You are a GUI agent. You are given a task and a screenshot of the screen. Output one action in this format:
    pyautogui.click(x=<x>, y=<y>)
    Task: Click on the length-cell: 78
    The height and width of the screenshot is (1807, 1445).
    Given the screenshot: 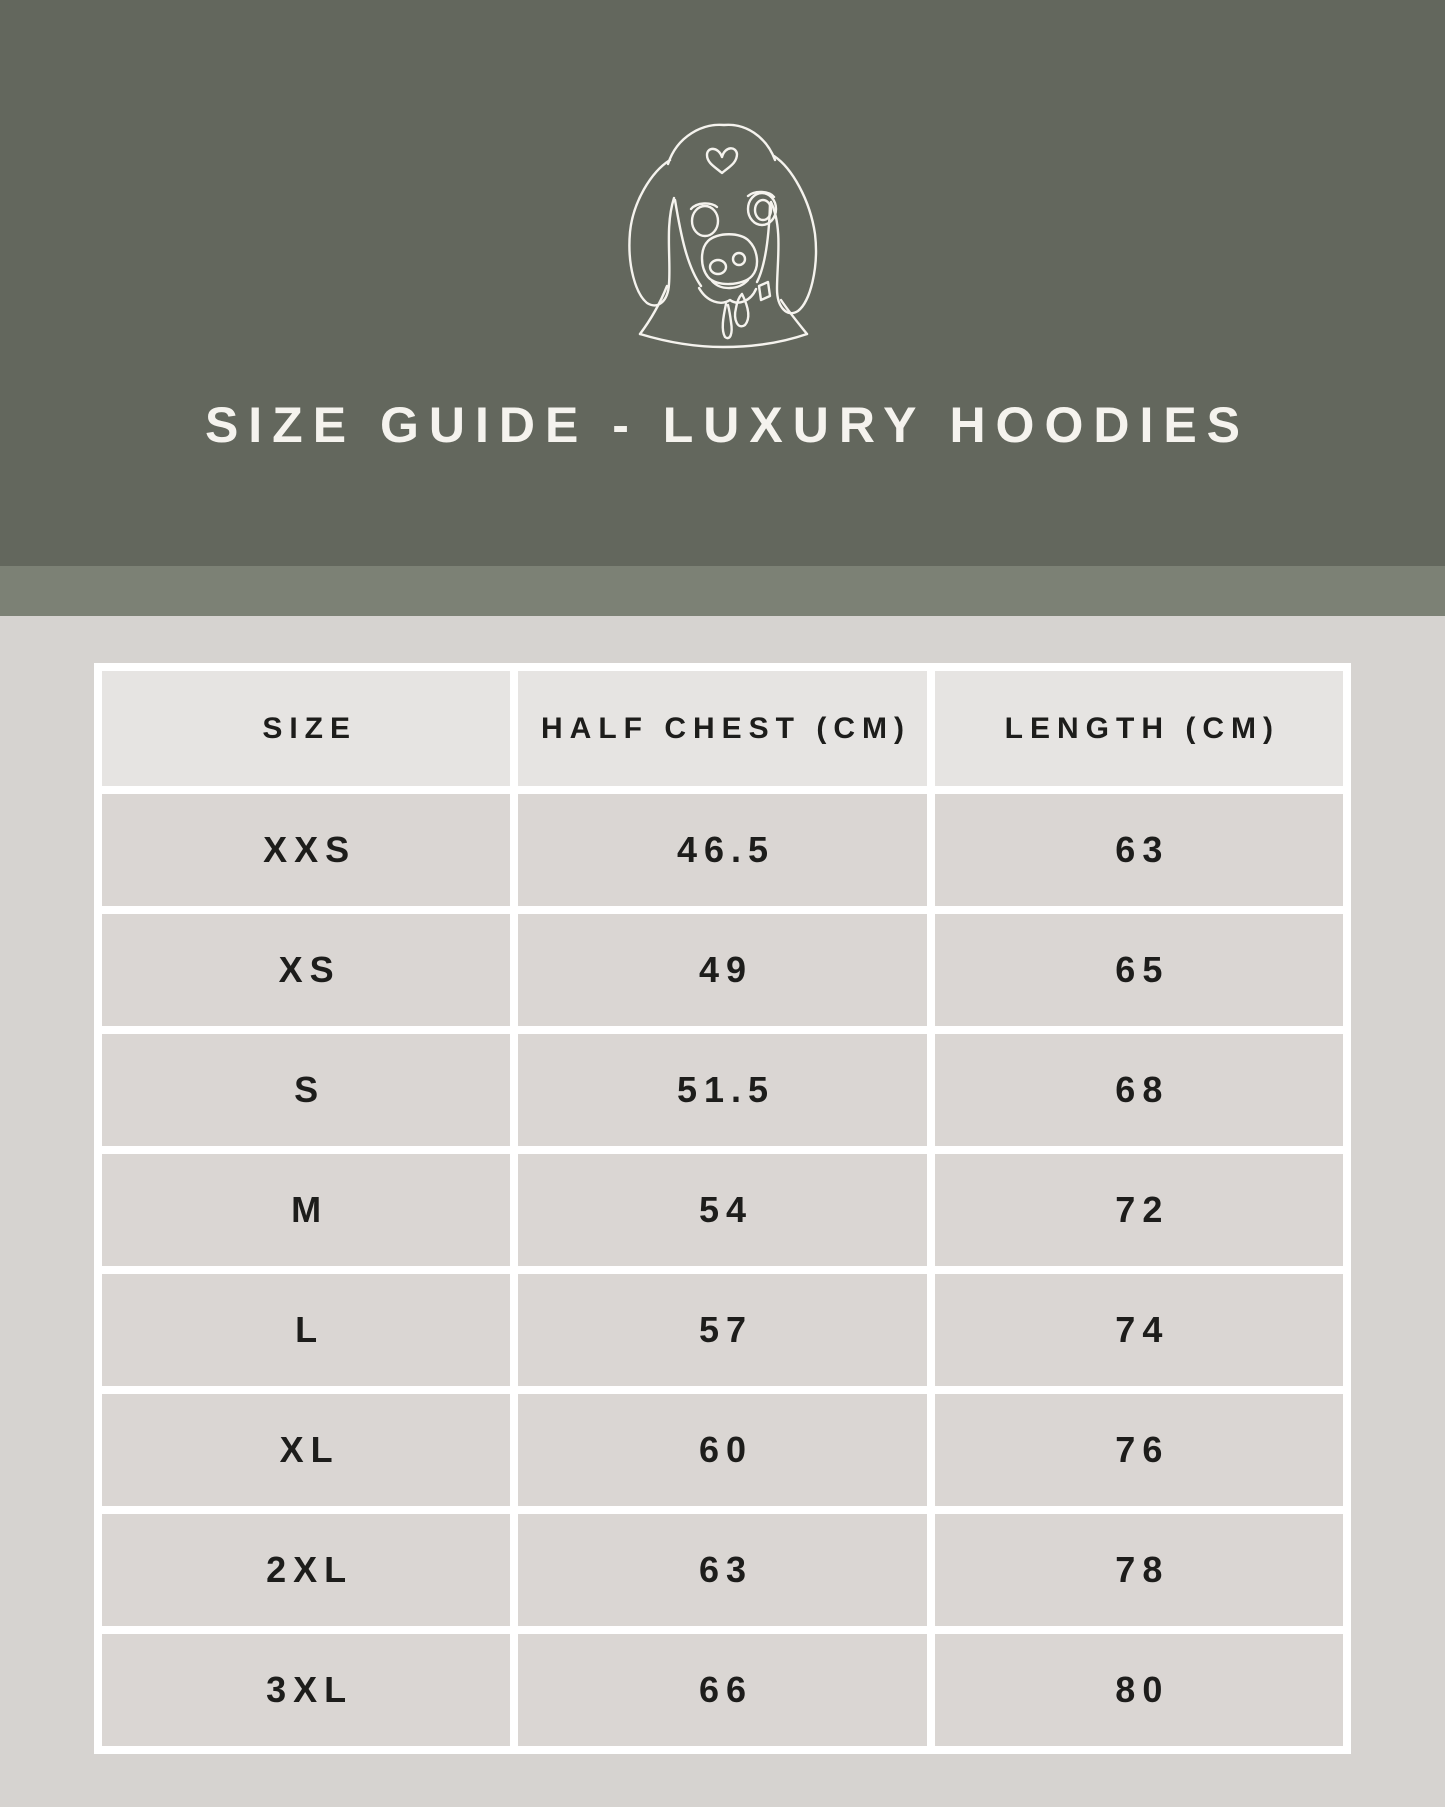 What is the action you would take?
    pyautogui.click(x=1138, y=1570)
    